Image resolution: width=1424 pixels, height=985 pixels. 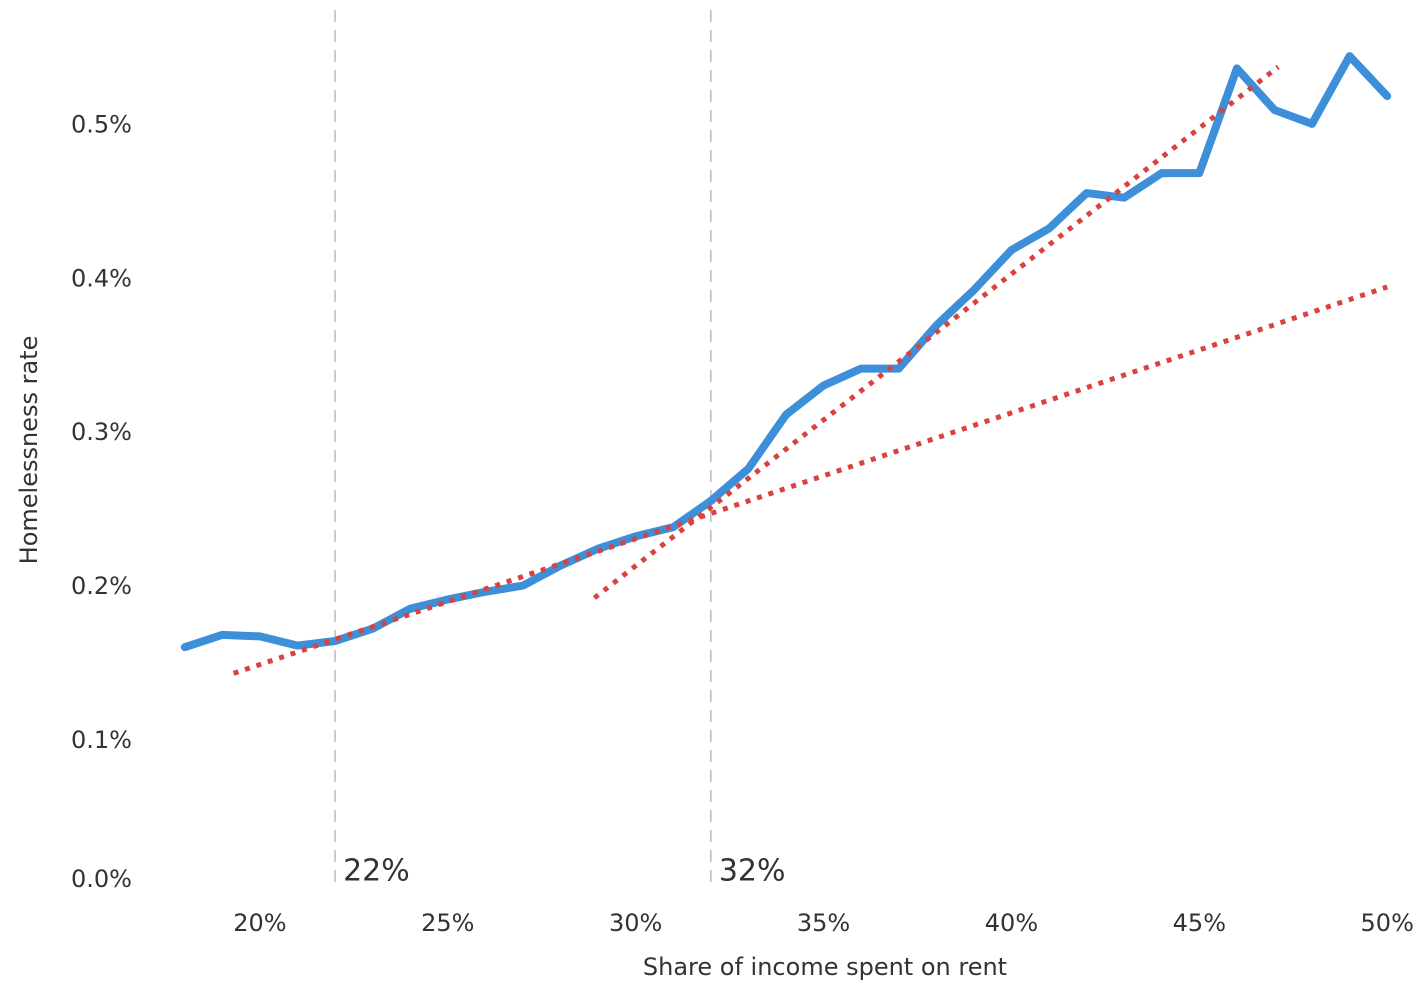 What do you see at coordinates (1199, 923) in the screenshot?
I see `x-tick-label: 45%` at bounding box center [1199, 923].